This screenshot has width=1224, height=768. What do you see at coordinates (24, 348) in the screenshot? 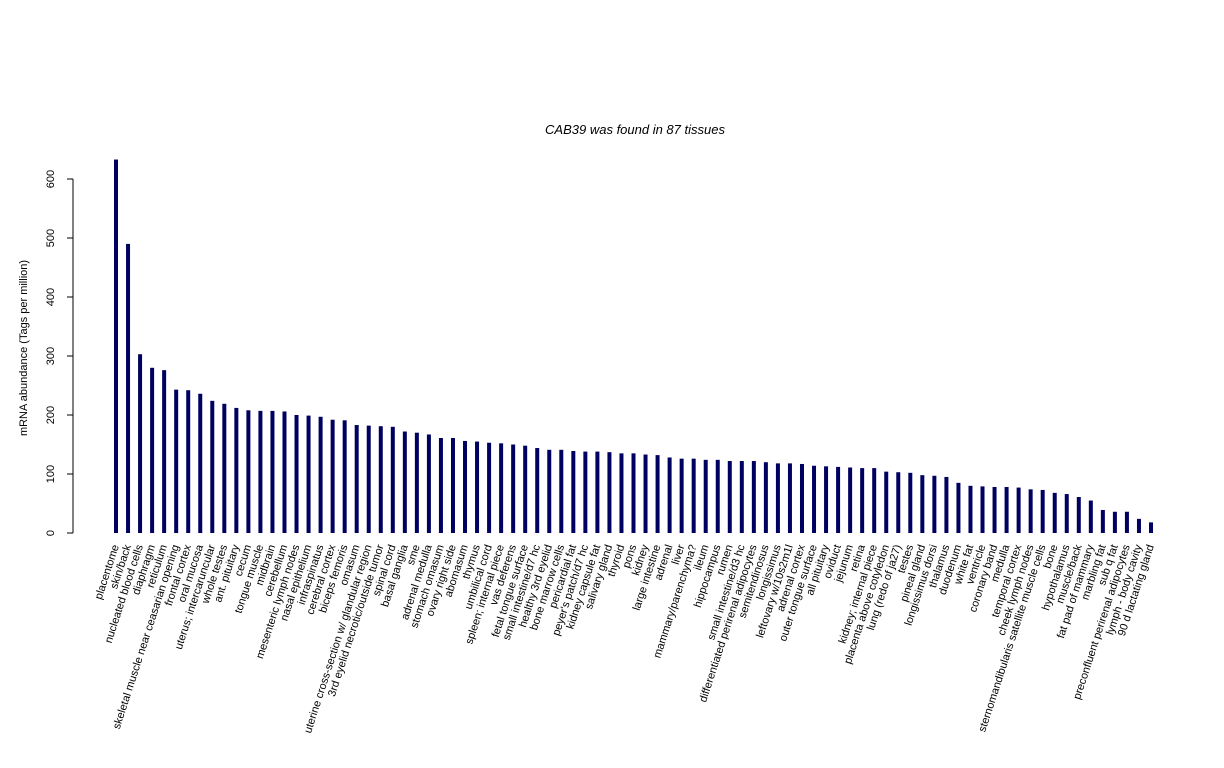
I see `y-axis-label: mRNA abundance (Tags per million)` at bounding box center [24, 348].